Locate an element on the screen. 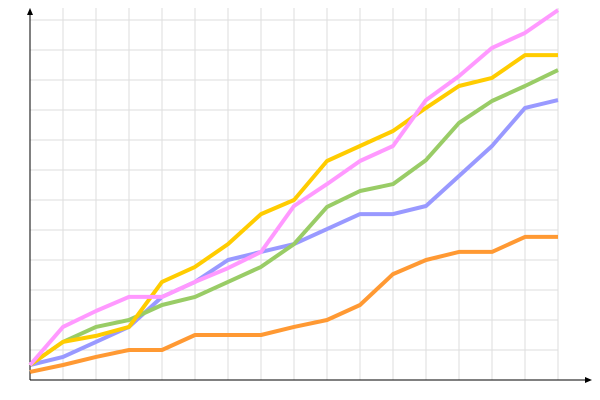 The image size is (600, 400). y-axis-arrow is located at coordinates (30, 11).